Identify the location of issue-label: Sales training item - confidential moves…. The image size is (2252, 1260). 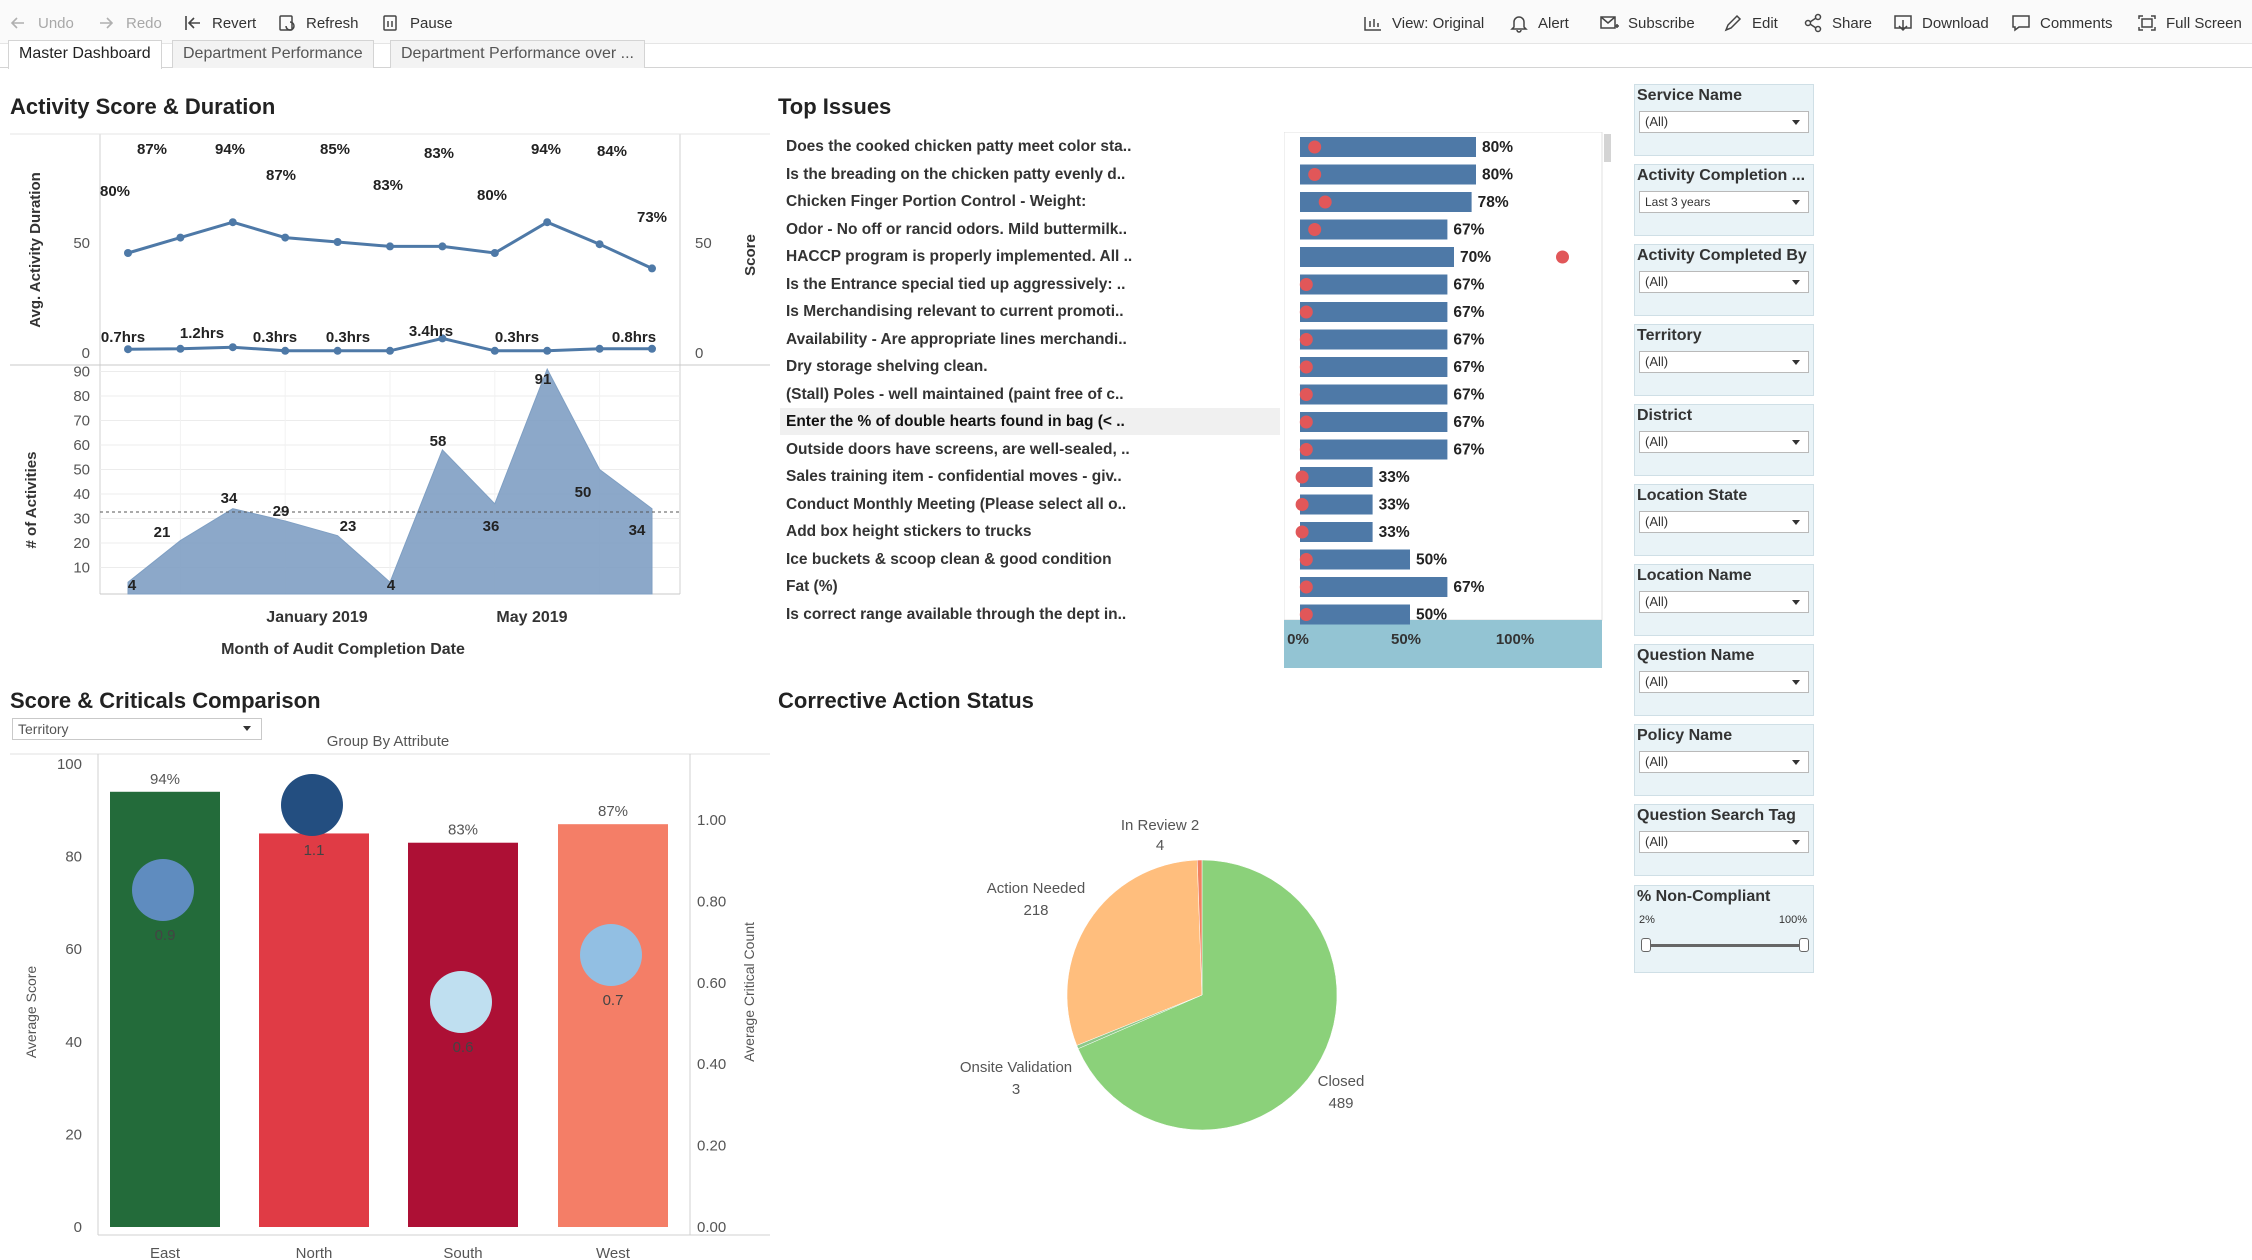
(954, 476).